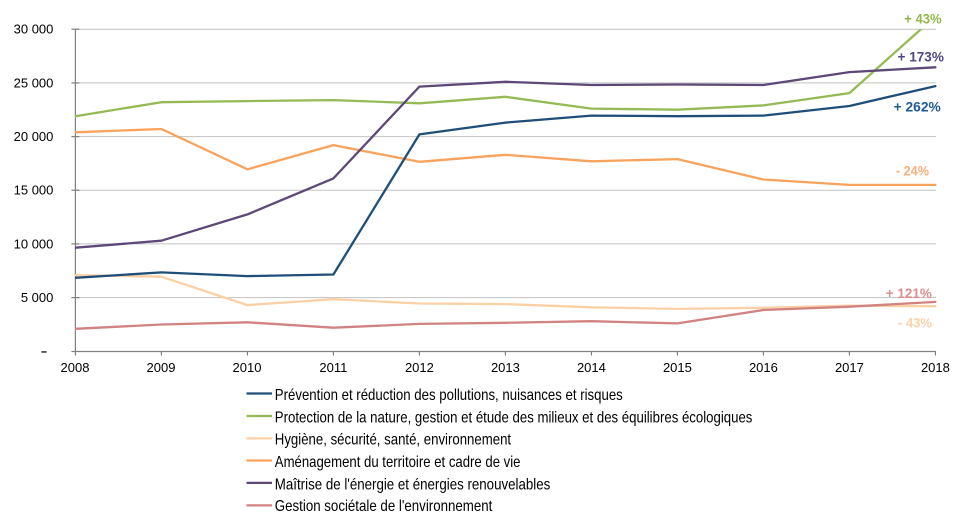 This screenshot has height=517, width=957. What do you see at coordinates (677, 367) in the screenshot?
I see `svg-text: 2015` at bounding box center [677, 367].